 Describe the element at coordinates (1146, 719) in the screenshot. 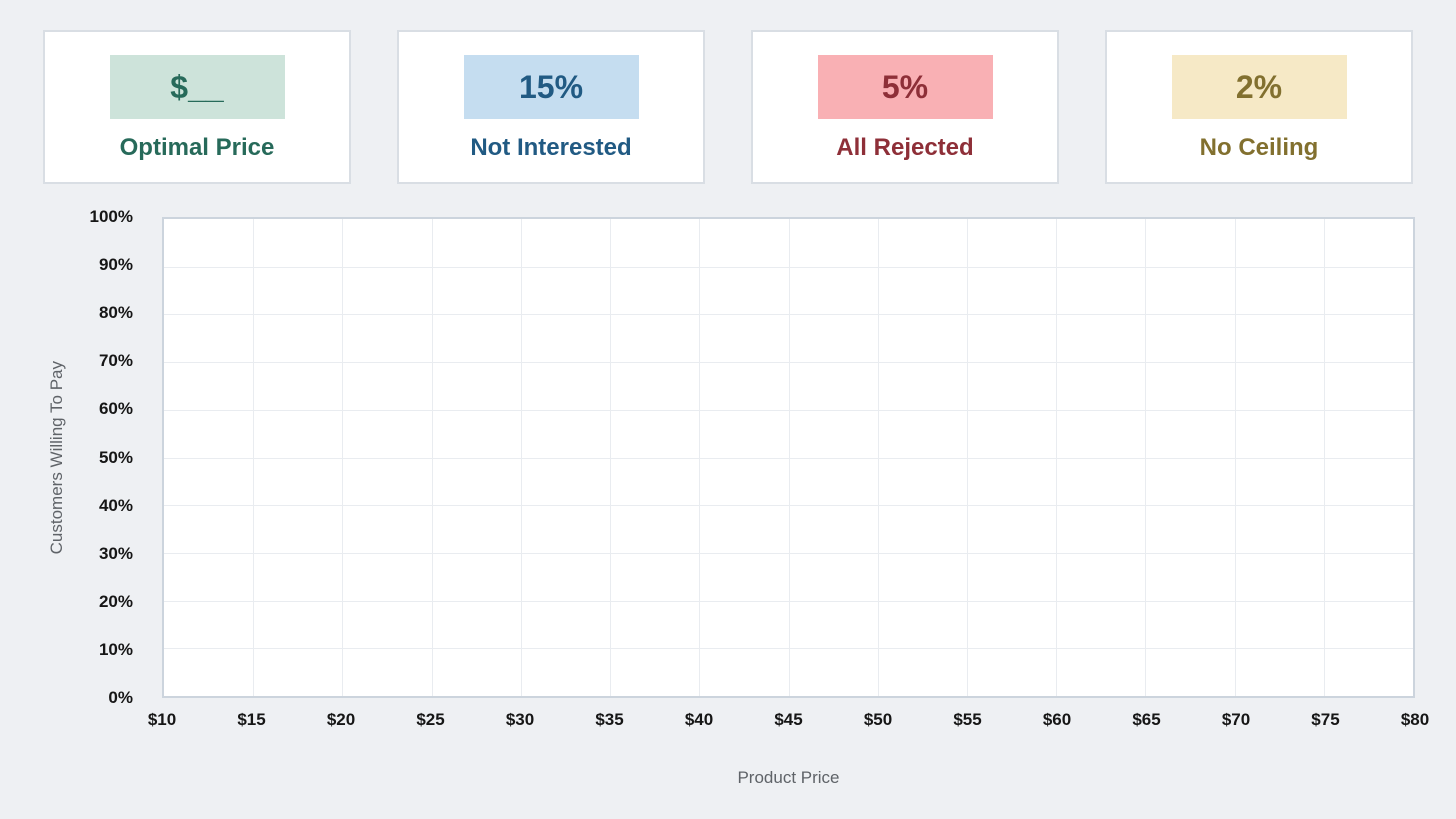

I see `x-tick-label: $65` at that location.